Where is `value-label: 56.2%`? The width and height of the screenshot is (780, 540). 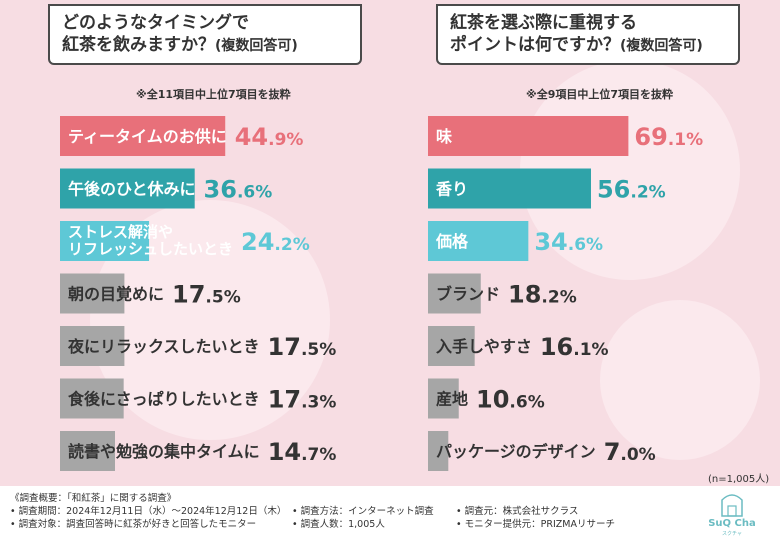
value-label: 56.2% is located at coordinates (631, 190).